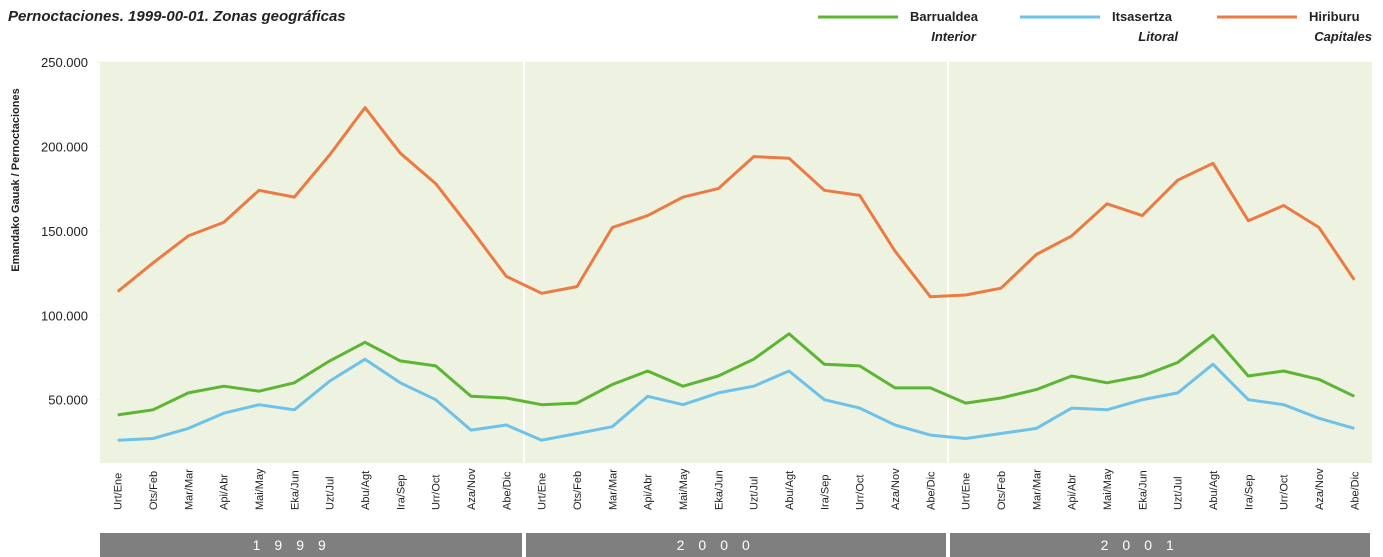 The width and height of the screenshot is (1383, 557). What do you see at coordinates (1334, 16) in the screenshot?
I see `legend-label: Hiriburu` at bounding box center [1334, 16].